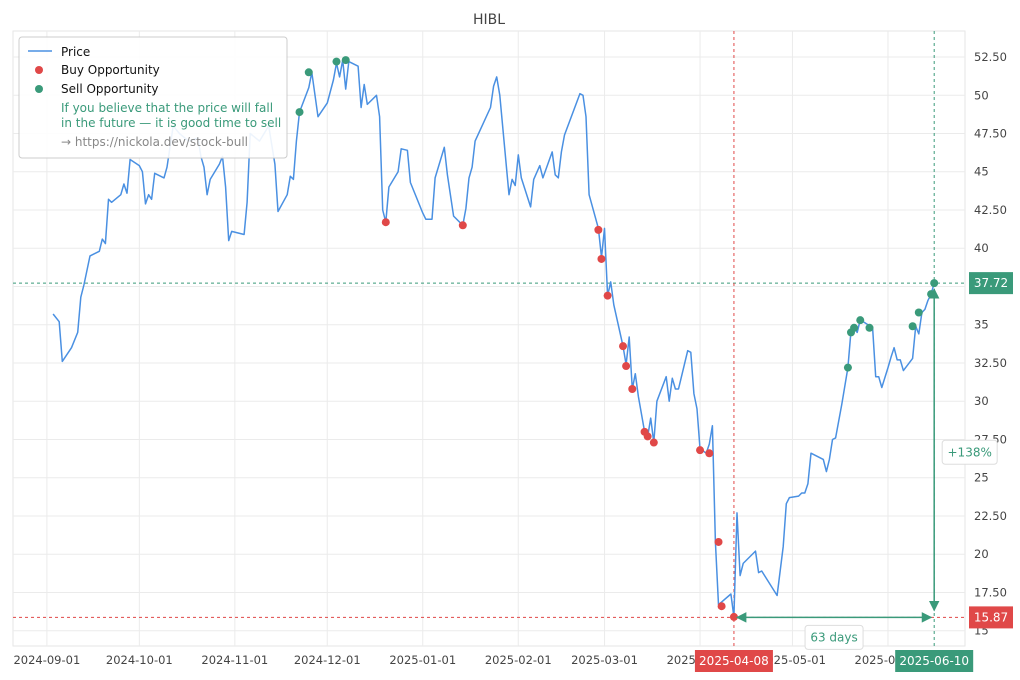 This screenshot has width=1020, height=680. Describe the element at coordinates (981, 401) in the screenshot. I see `y-tick-label: 30` at that location.